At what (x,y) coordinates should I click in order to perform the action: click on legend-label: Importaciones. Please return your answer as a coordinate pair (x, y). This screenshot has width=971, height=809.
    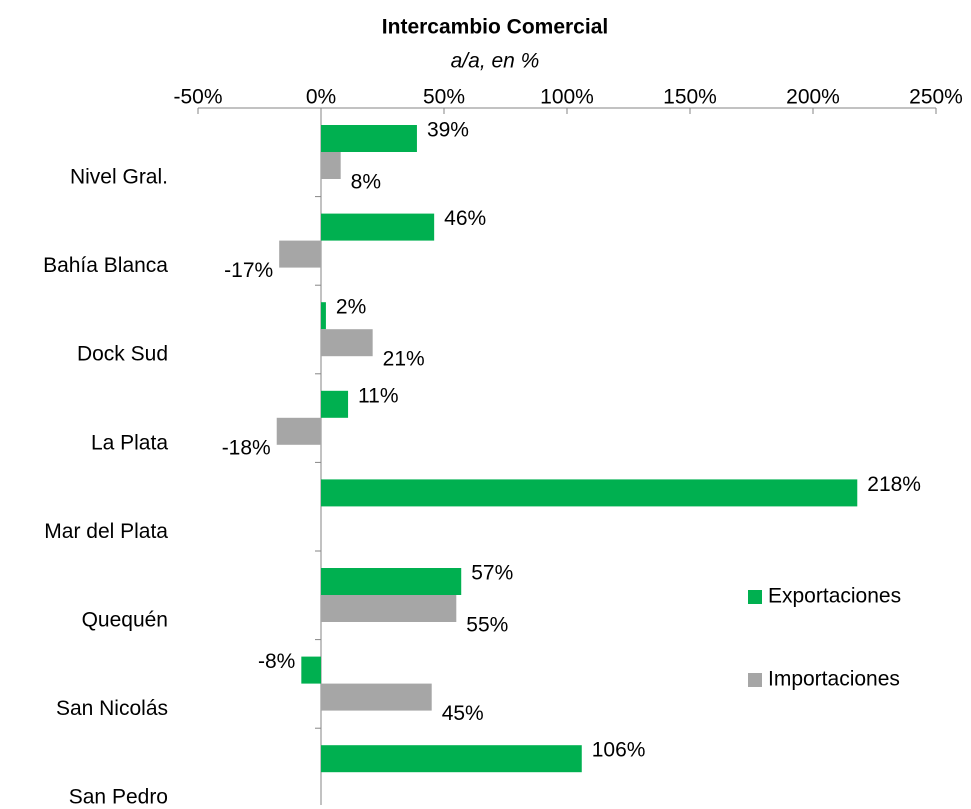
    Looking at the image, I should click on (834, 679).